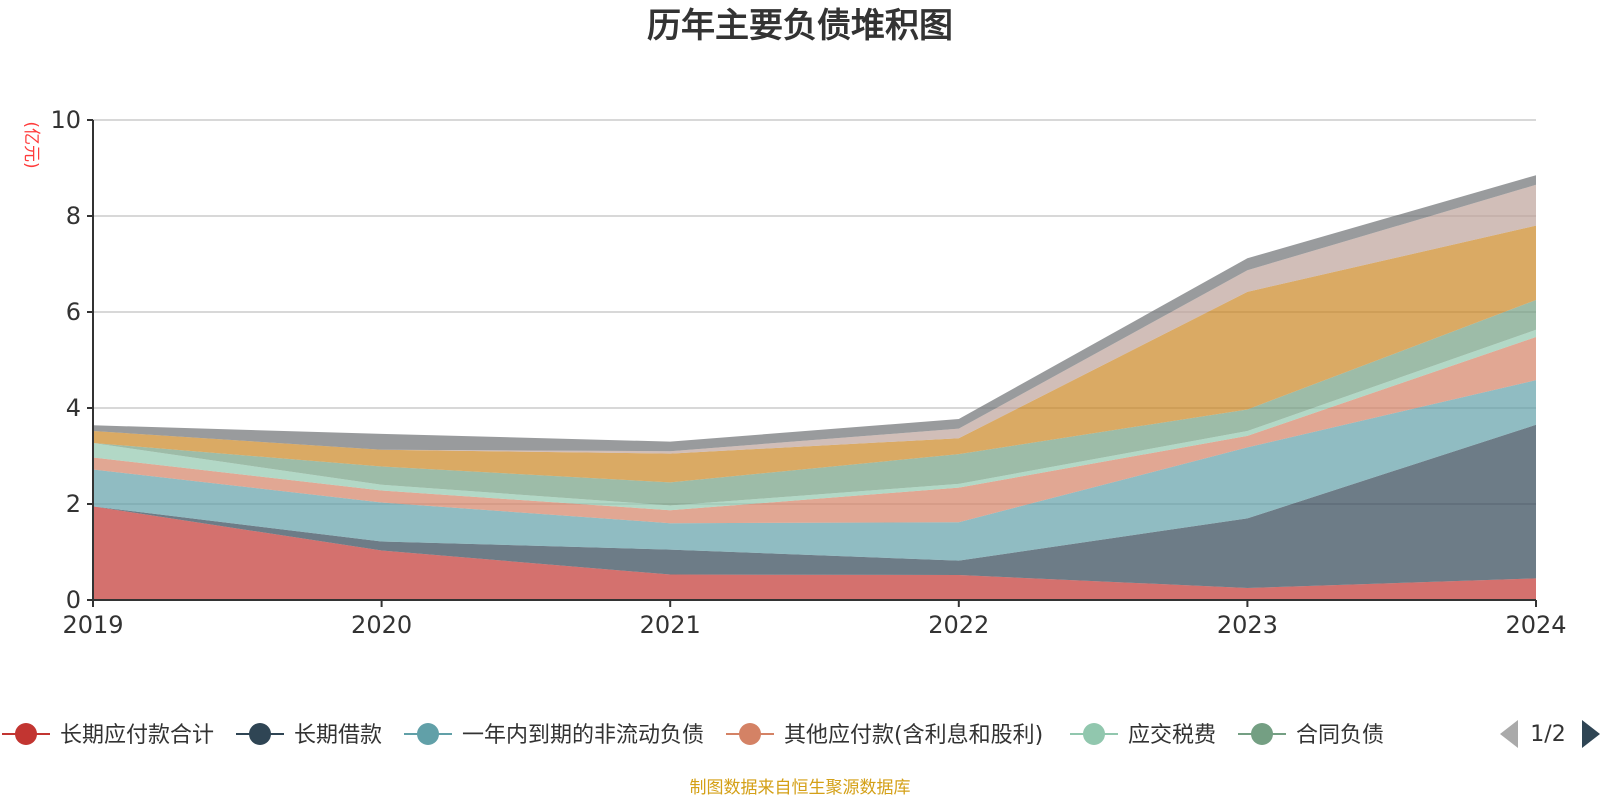  I want to click on x-tick-label: 2022, so click(958, 625).